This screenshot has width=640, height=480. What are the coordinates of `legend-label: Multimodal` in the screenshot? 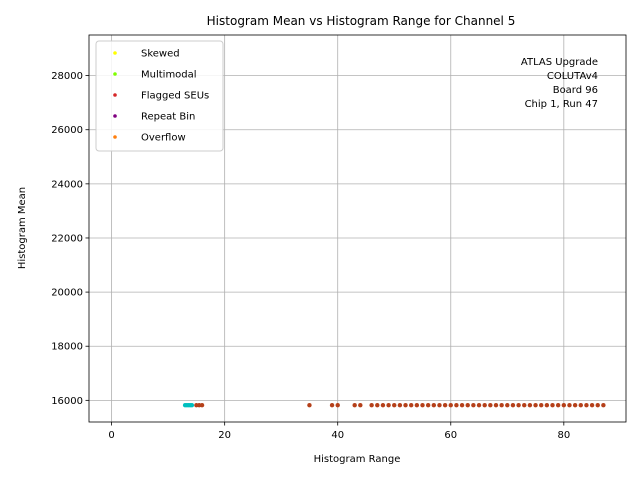 It's located at (169, 75).